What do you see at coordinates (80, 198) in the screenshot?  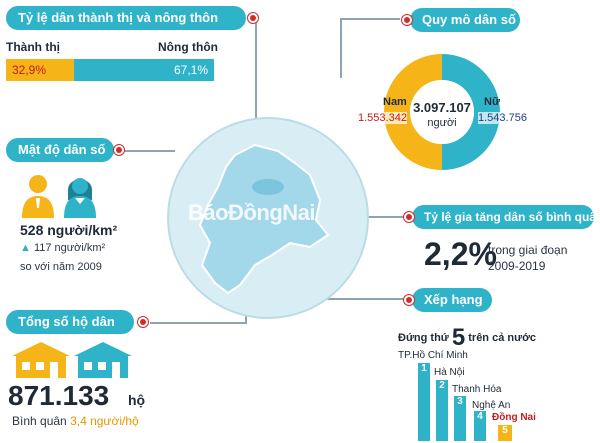 I see `woman-icon` at bounding box center [80, 198].